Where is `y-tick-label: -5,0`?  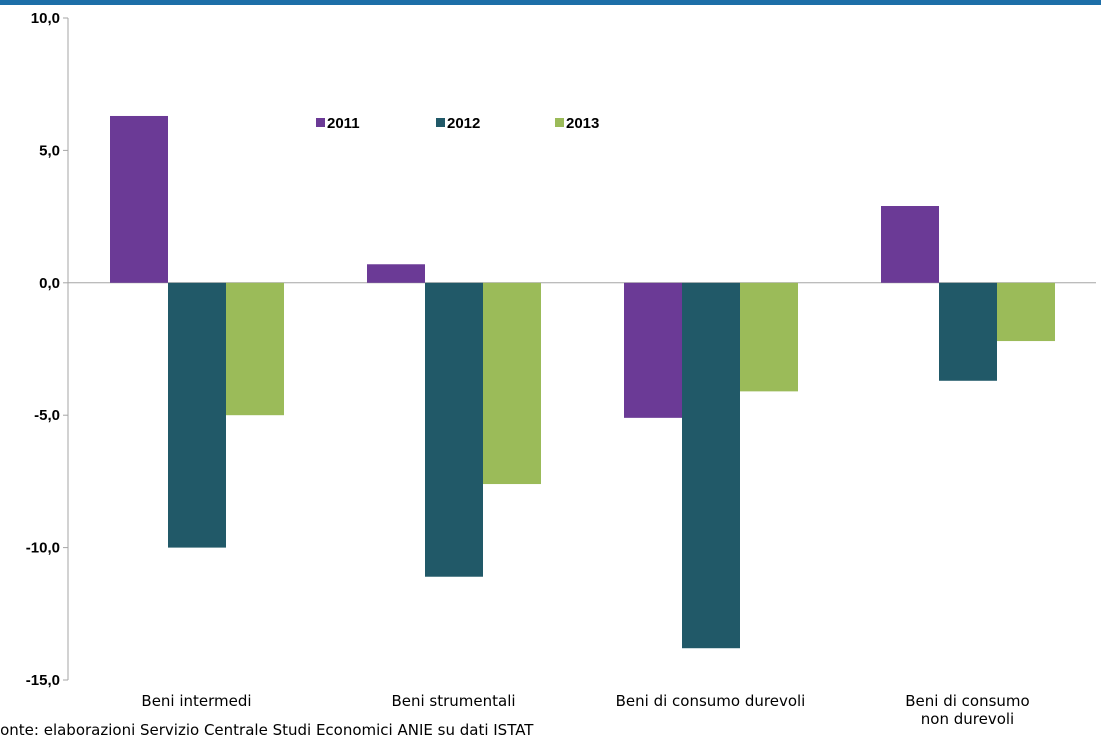 y-tick-label: -5,0 is located at coordinates (47, 415).